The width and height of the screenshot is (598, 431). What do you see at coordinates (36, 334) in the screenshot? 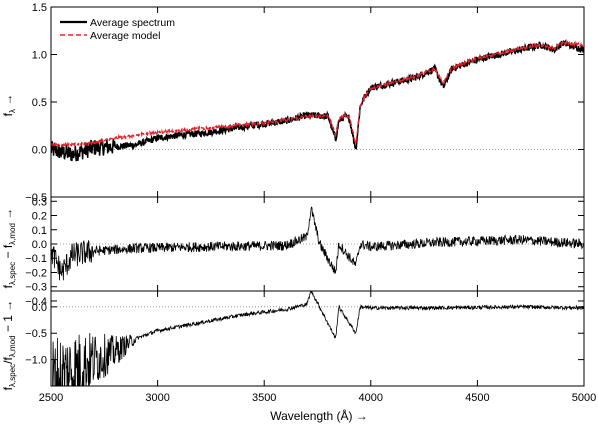
I see `ytick-label-bottom-1: −0.5` at bounding box center [36, 334].